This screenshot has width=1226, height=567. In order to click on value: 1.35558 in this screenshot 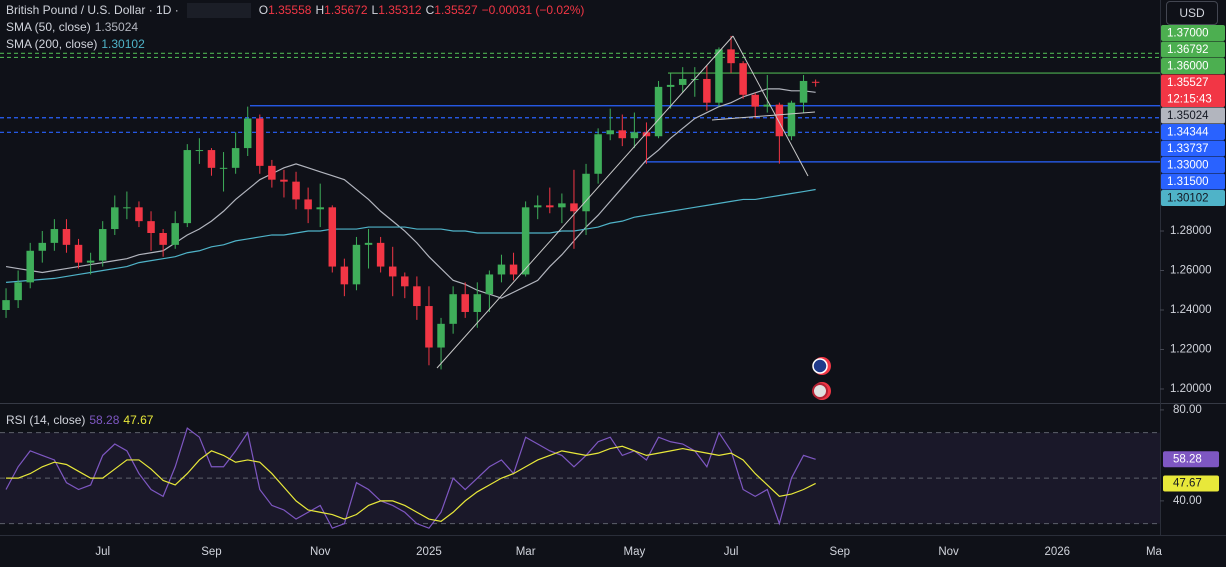, I will do `click(290, 10)`.